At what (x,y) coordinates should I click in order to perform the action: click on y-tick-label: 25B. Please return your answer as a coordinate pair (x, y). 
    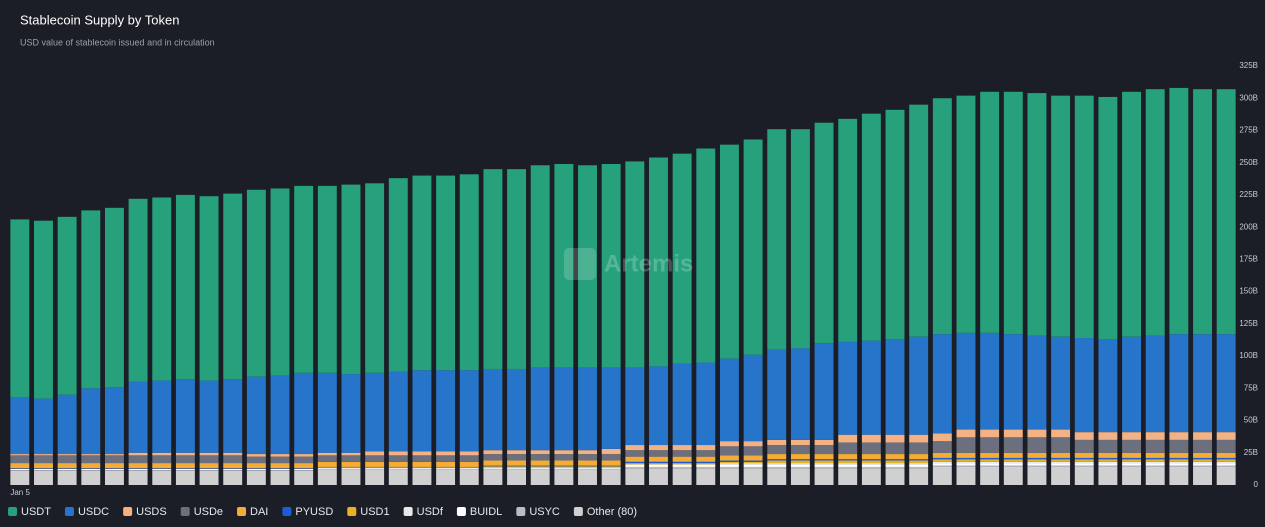
    Looking at the image, I should click on (1251, 452).